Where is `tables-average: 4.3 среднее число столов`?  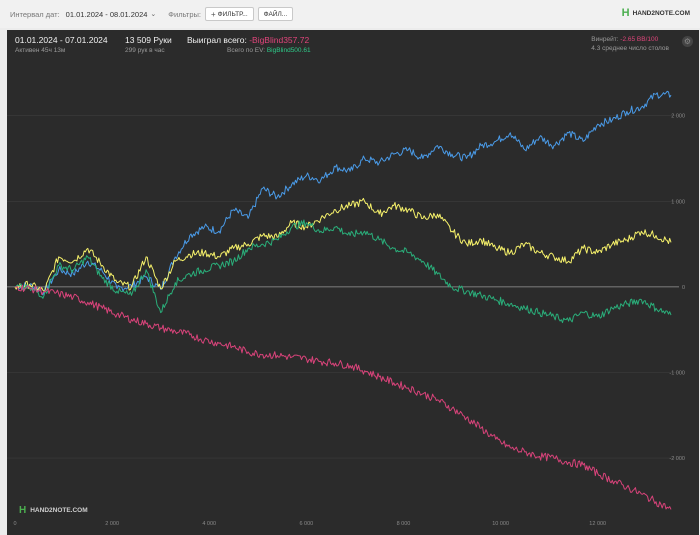 tables-average: 4.3 среднее число столов is located at coordinates (630, 48).